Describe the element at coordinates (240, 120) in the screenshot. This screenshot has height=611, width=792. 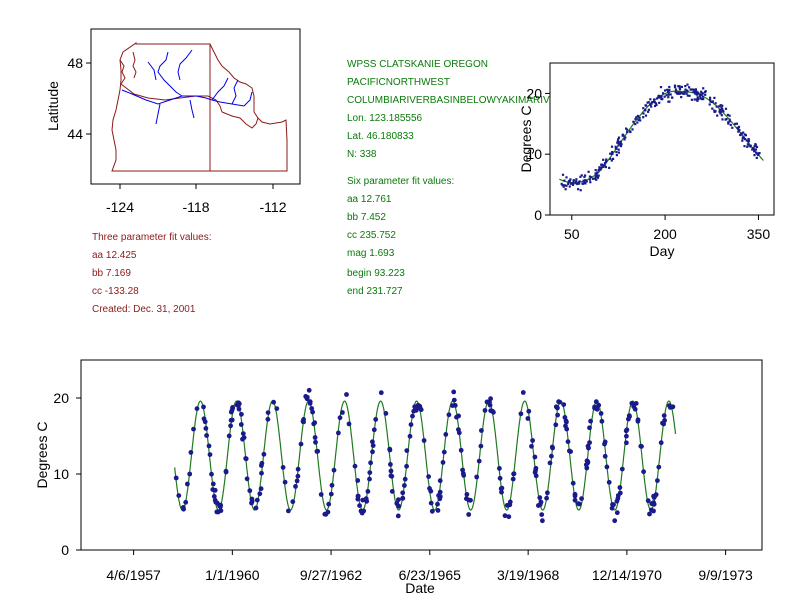
I see `id-mt-border` at that location.